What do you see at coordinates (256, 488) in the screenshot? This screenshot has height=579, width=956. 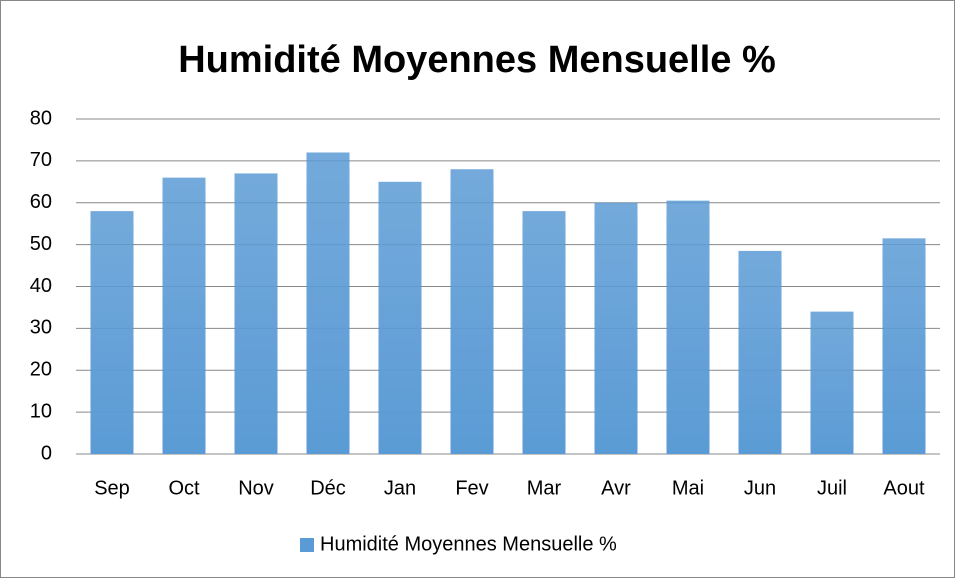 I see `x-tick-label: Nov` at bounding box center [256, 488].